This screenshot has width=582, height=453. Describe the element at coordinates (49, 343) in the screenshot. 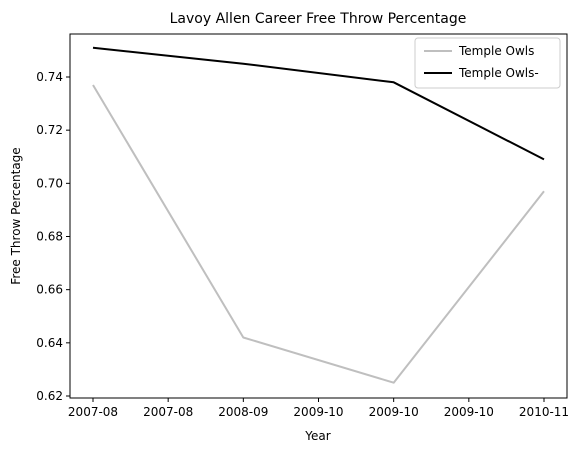

I see `y-tick-label: 0.64` at that location.